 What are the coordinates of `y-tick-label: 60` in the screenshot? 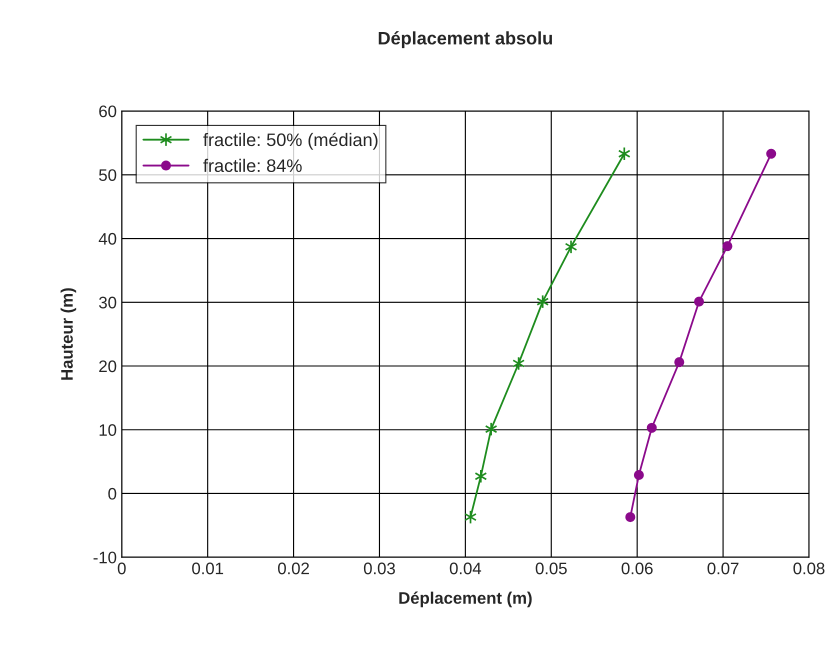 It's located at (107, 111).